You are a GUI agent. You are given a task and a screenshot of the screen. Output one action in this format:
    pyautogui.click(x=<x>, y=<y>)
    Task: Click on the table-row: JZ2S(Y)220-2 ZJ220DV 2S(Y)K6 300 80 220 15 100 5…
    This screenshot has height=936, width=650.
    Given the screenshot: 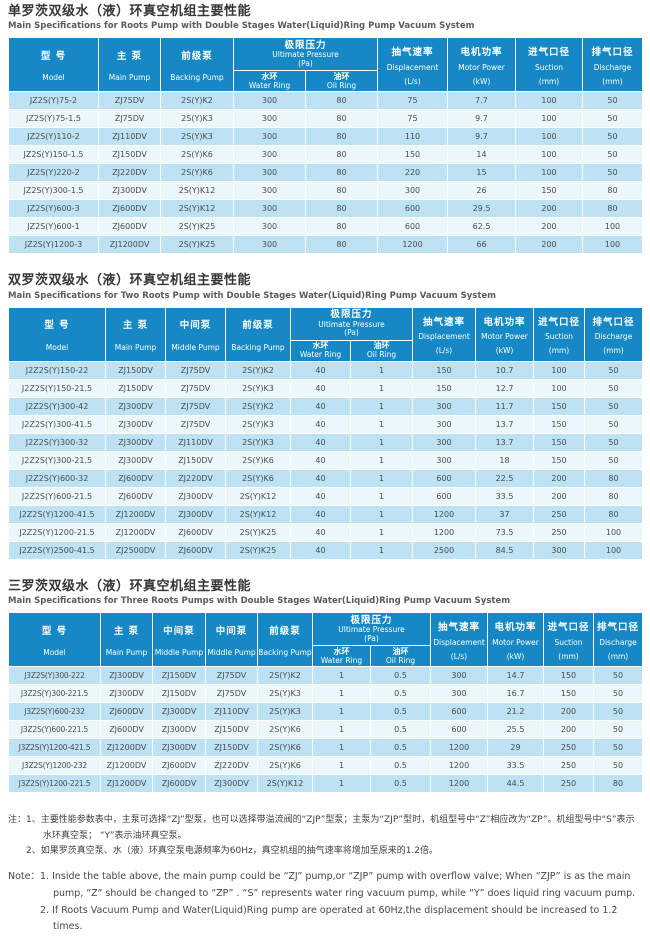 What is the action you would take?
    pyautogui.click(x=325, y=173)
    